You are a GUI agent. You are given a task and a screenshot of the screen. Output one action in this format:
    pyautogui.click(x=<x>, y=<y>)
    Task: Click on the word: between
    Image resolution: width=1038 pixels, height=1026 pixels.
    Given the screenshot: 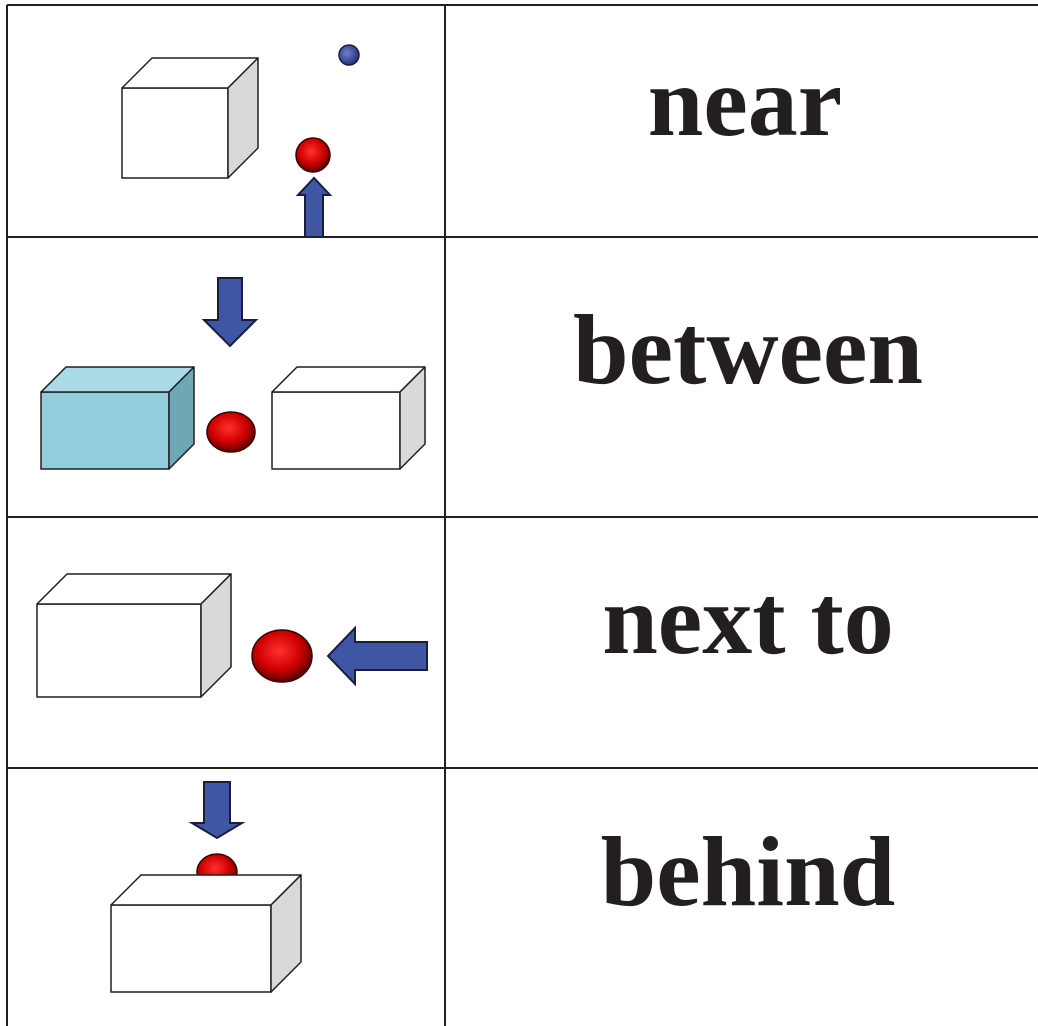 What is the action you would take?
    pyautogui.click(x=748, y=349)
    